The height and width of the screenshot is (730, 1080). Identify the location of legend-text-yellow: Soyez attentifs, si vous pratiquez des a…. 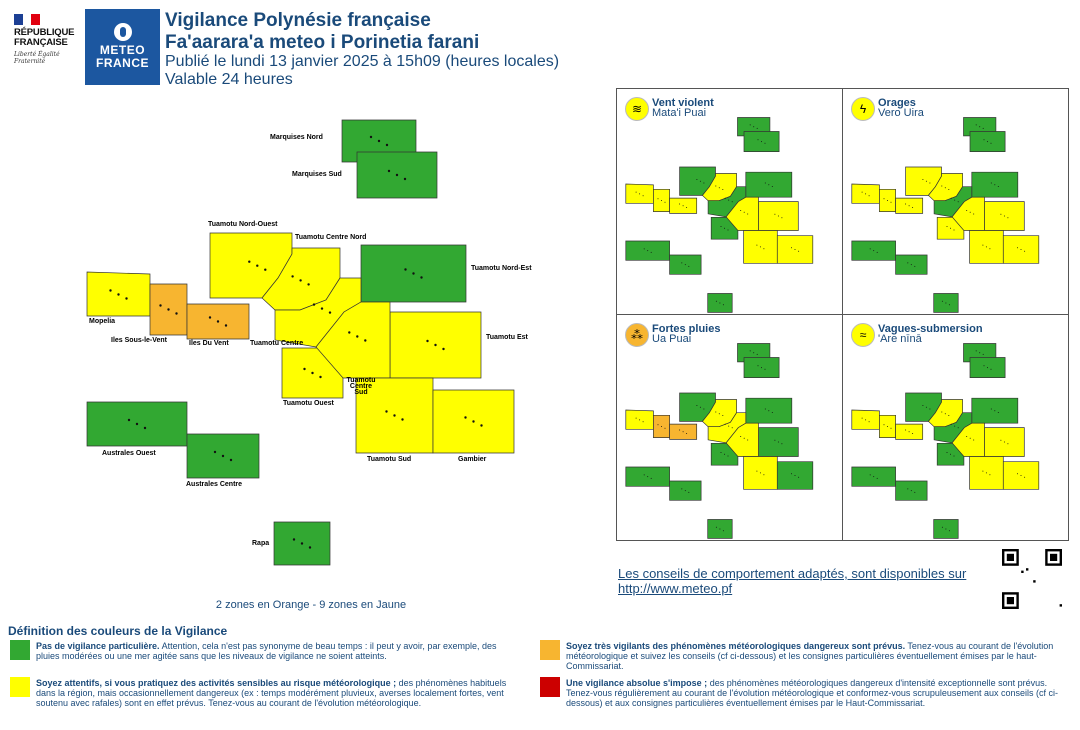
(271, 693).